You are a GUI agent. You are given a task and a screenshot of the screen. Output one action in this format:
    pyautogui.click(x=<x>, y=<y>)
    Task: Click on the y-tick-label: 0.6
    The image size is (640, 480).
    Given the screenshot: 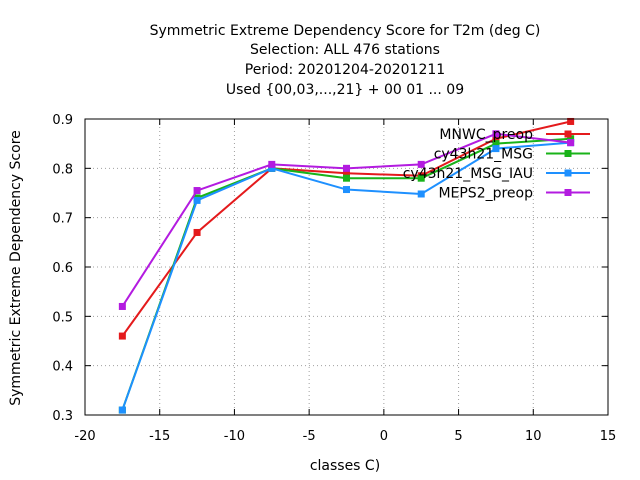 What is the action you would take?
    pyautogui.click(x=62, y=268)
    